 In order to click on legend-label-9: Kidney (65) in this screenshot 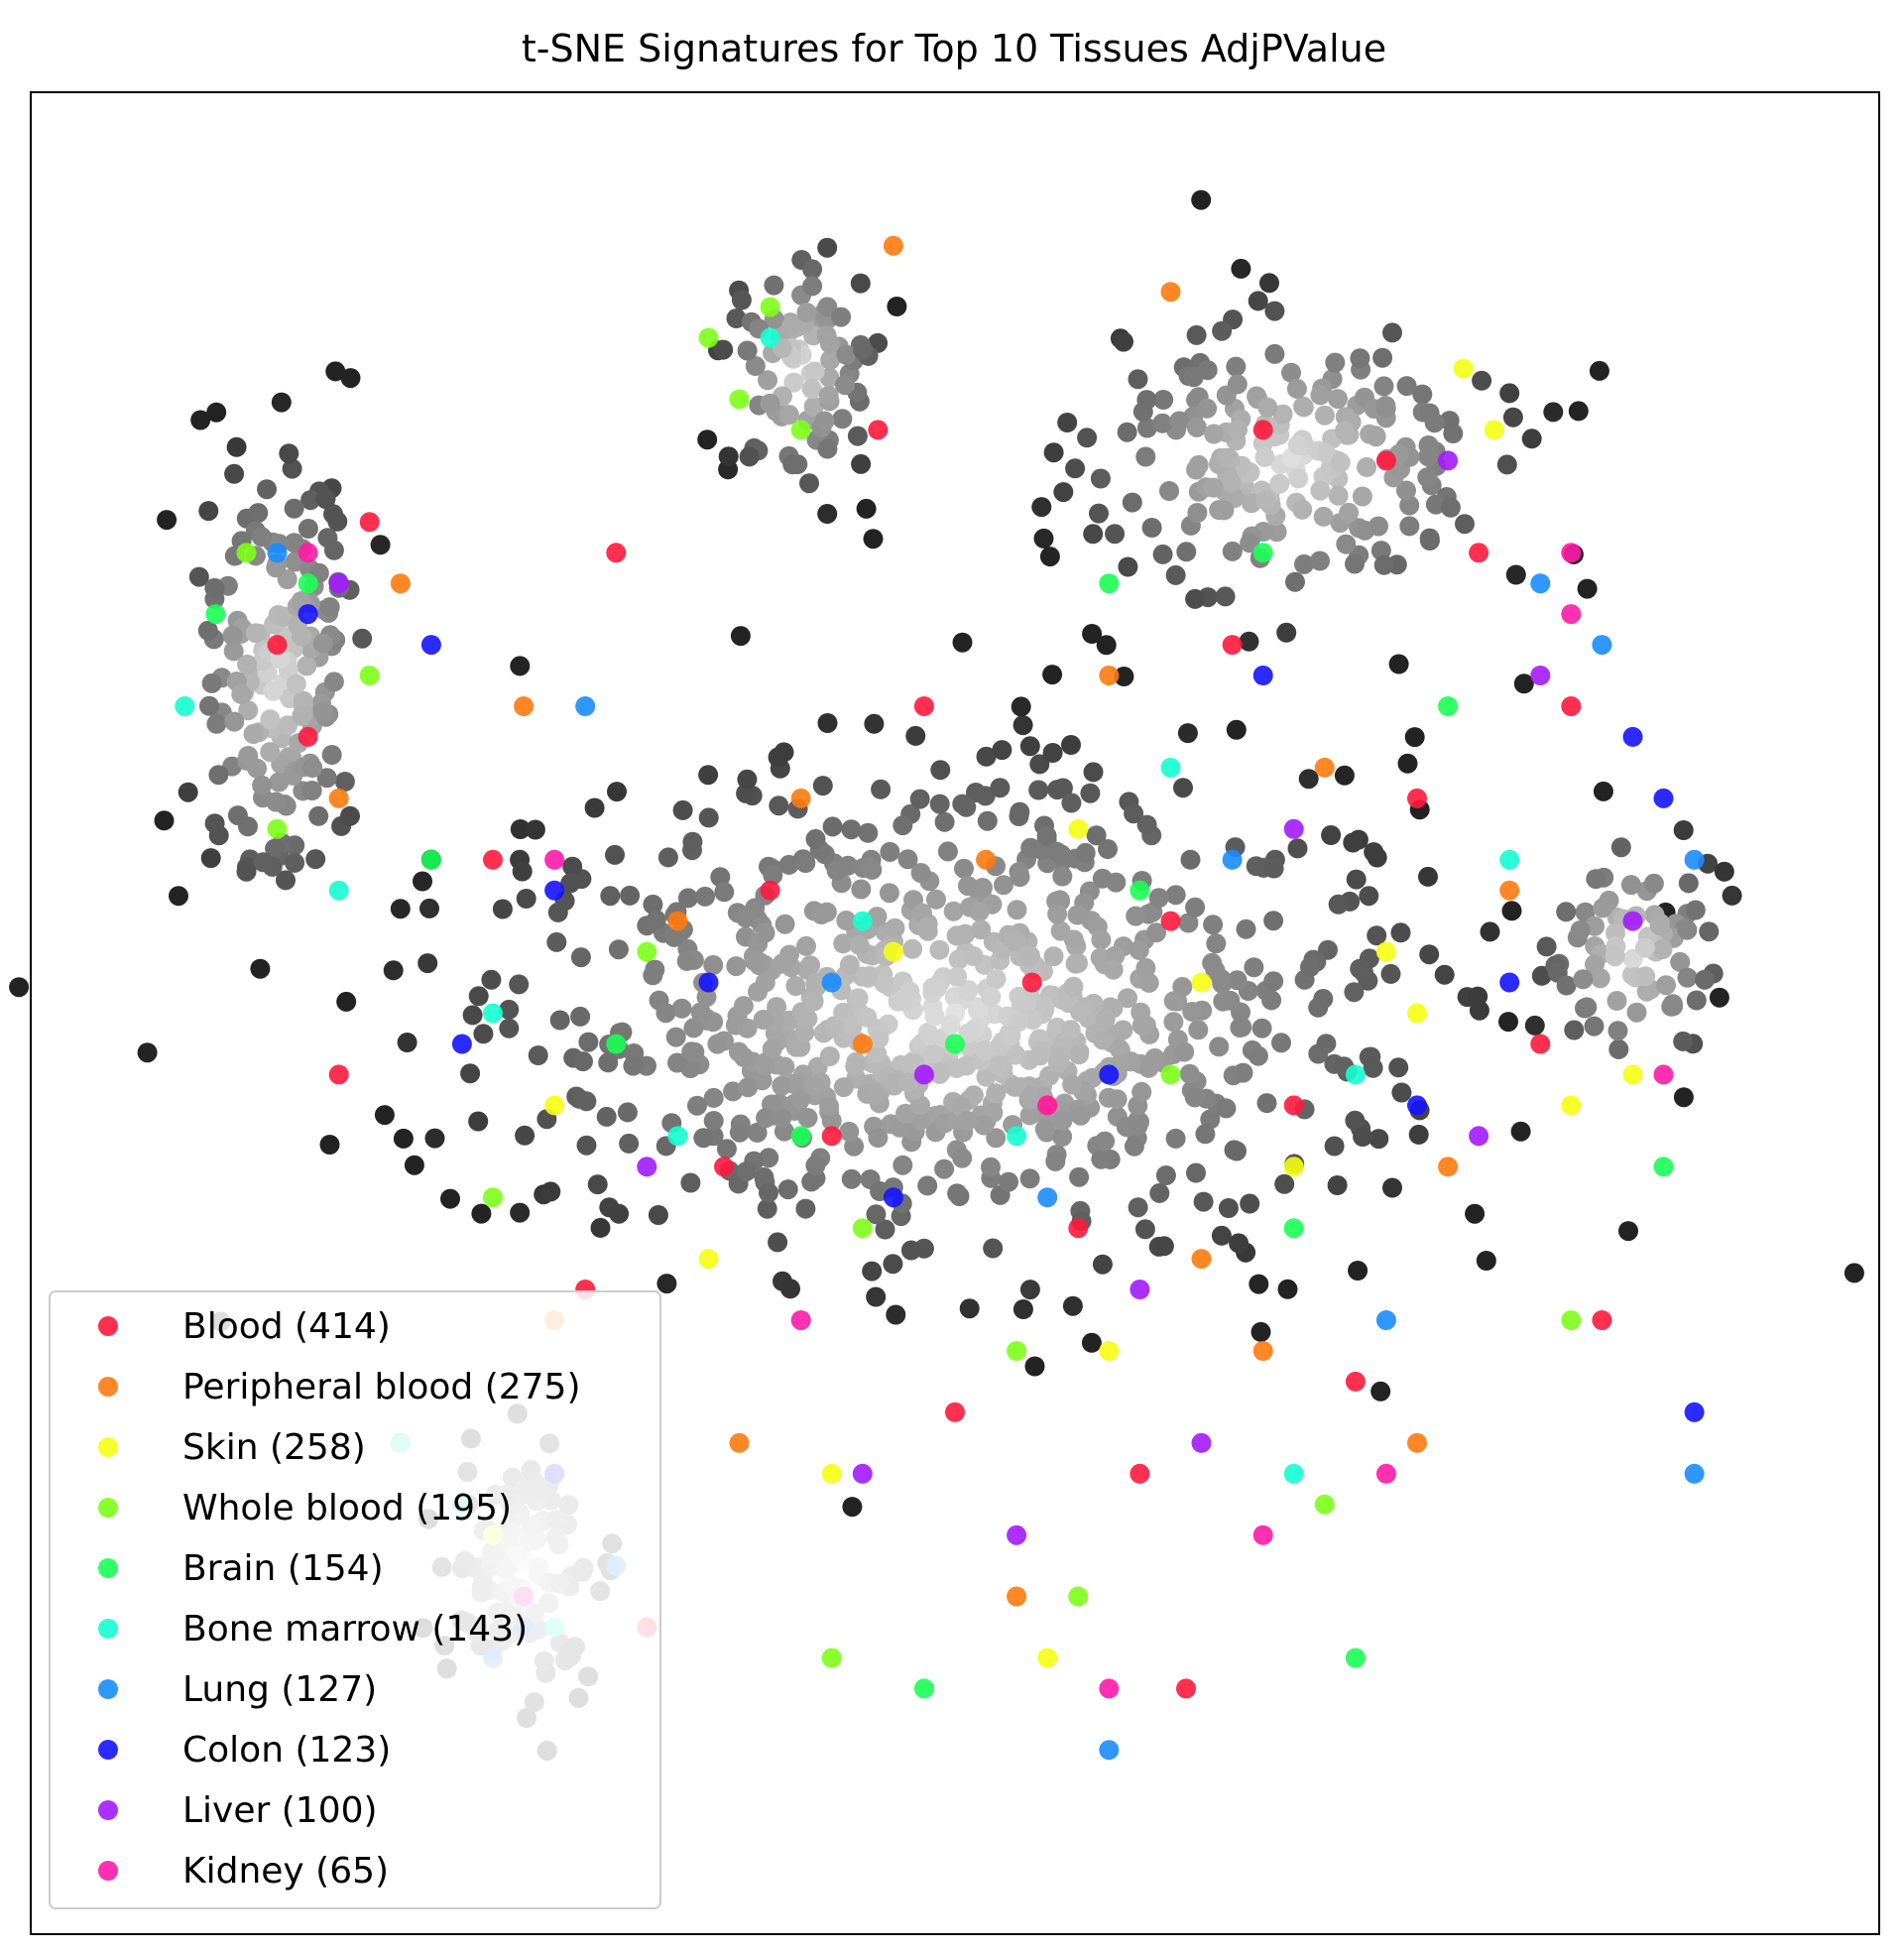, I will do `click(285, 1872)`.